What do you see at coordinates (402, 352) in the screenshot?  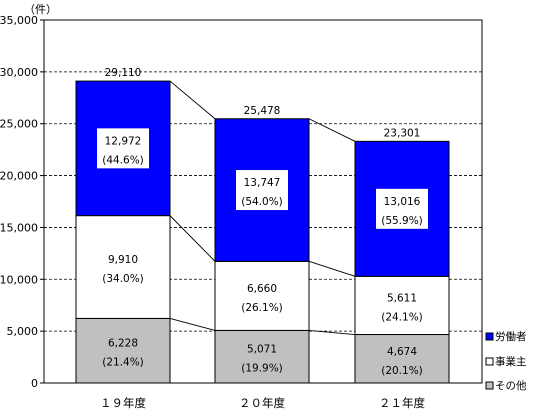 I see `data-label-value: 4,674` at bounding box center [402, 352].